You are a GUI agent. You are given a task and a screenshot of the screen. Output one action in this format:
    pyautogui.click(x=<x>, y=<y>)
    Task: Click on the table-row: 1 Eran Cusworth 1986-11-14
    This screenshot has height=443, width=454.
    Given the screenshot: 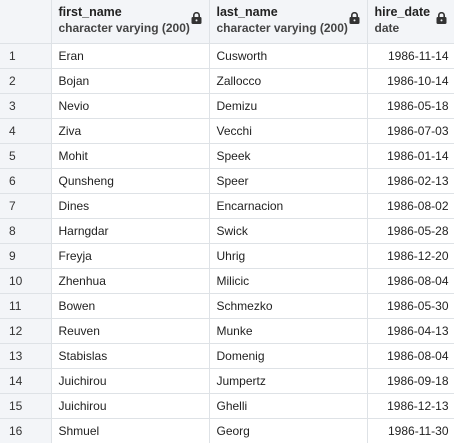 What is the action you would take?
    pyautogui.click(x=227, y=56)
    